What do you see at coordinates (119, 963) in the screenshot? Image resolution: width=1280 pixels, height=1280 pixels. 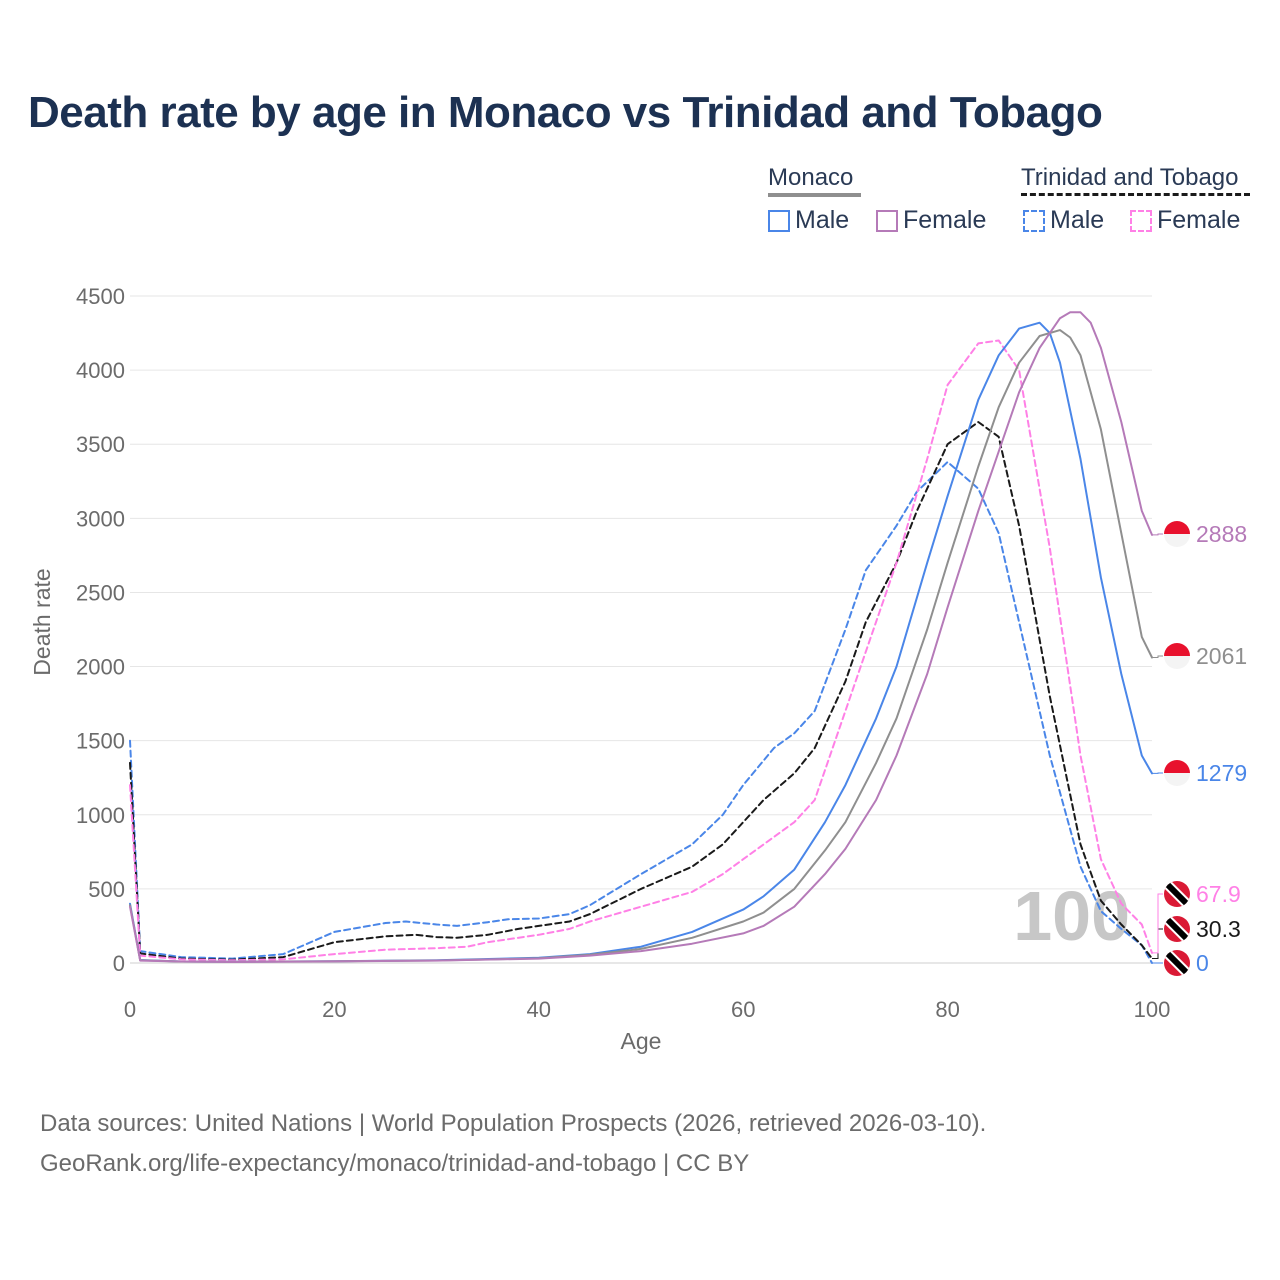 I see `y-tick-label: 0` at bounding box center [119, 963].